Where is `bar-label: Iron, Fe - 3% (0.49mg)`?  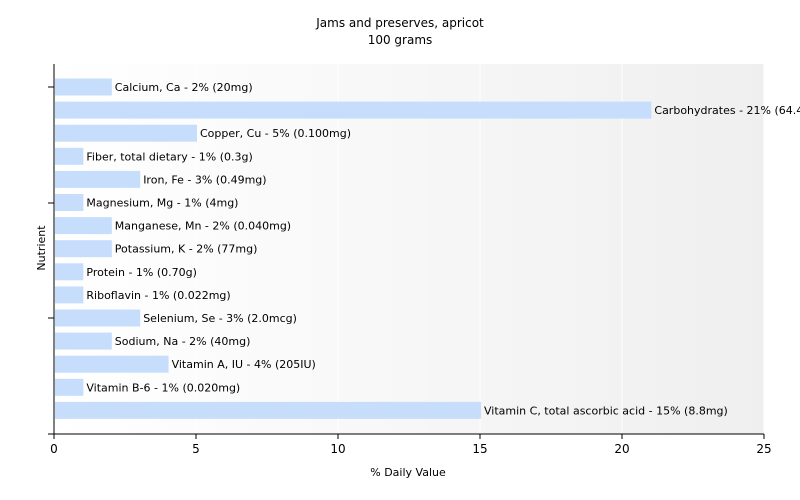 bar-label: Iron, Fe - 3% (0.49mg) is located at coordinates (204, 179).